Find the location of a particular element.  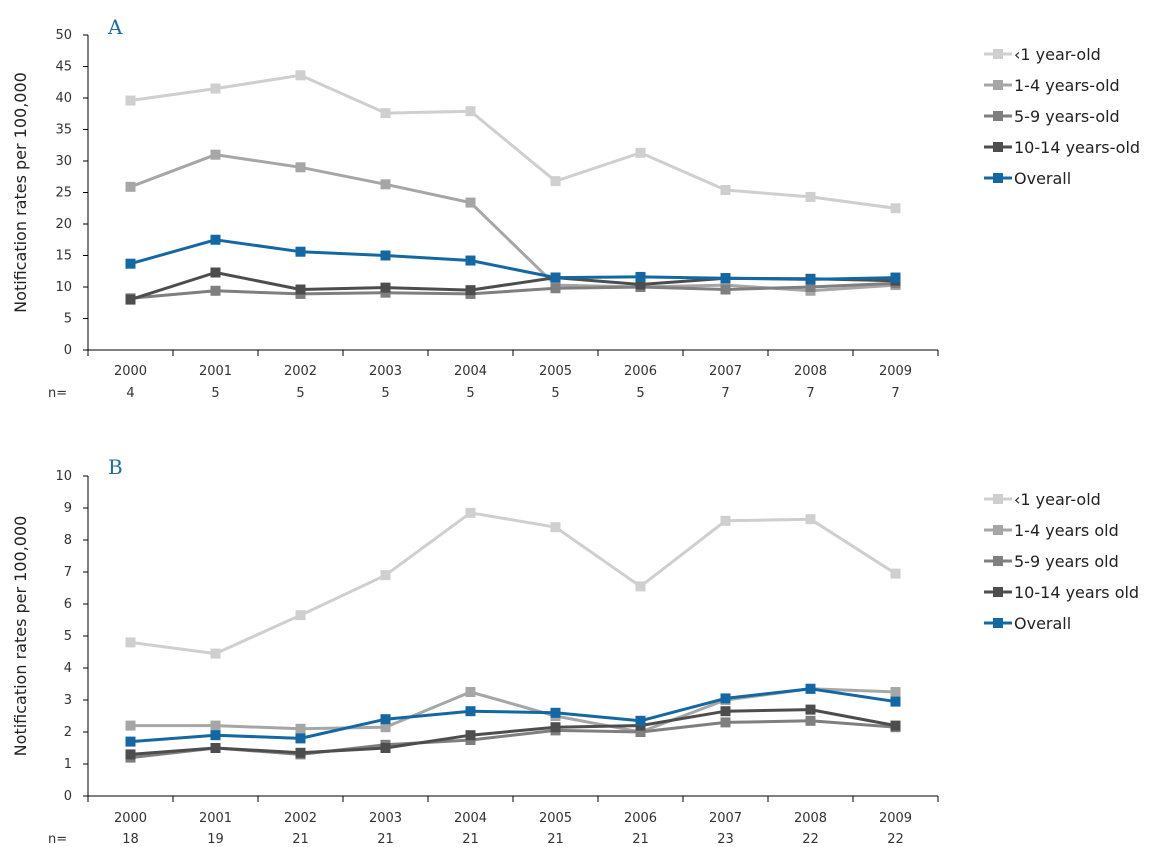

panel-b-y-axis-label: Notification rates per 100,000 is located at coordinates (20, 636).